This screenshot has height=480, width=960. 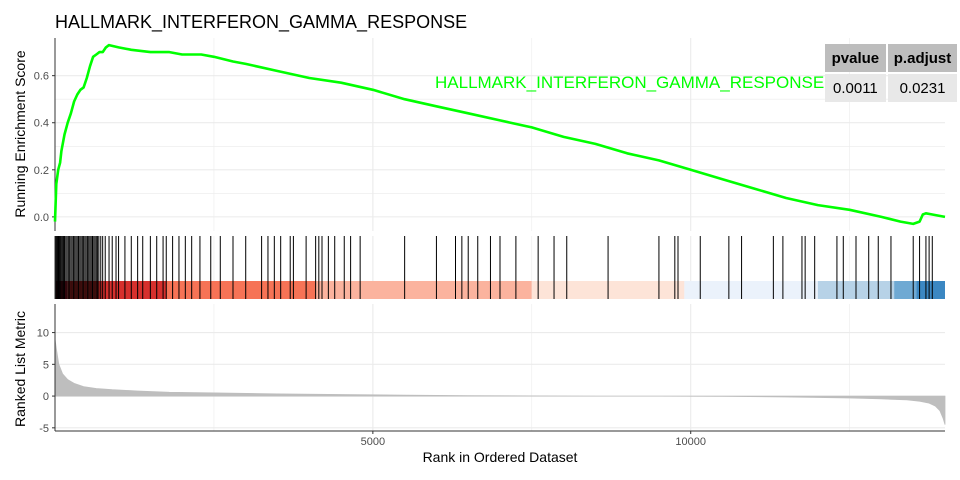 What do you see at coordinates (499, 267) in the screenshot?
I see `gene-hits-panel` at bounding box center [499, 267].